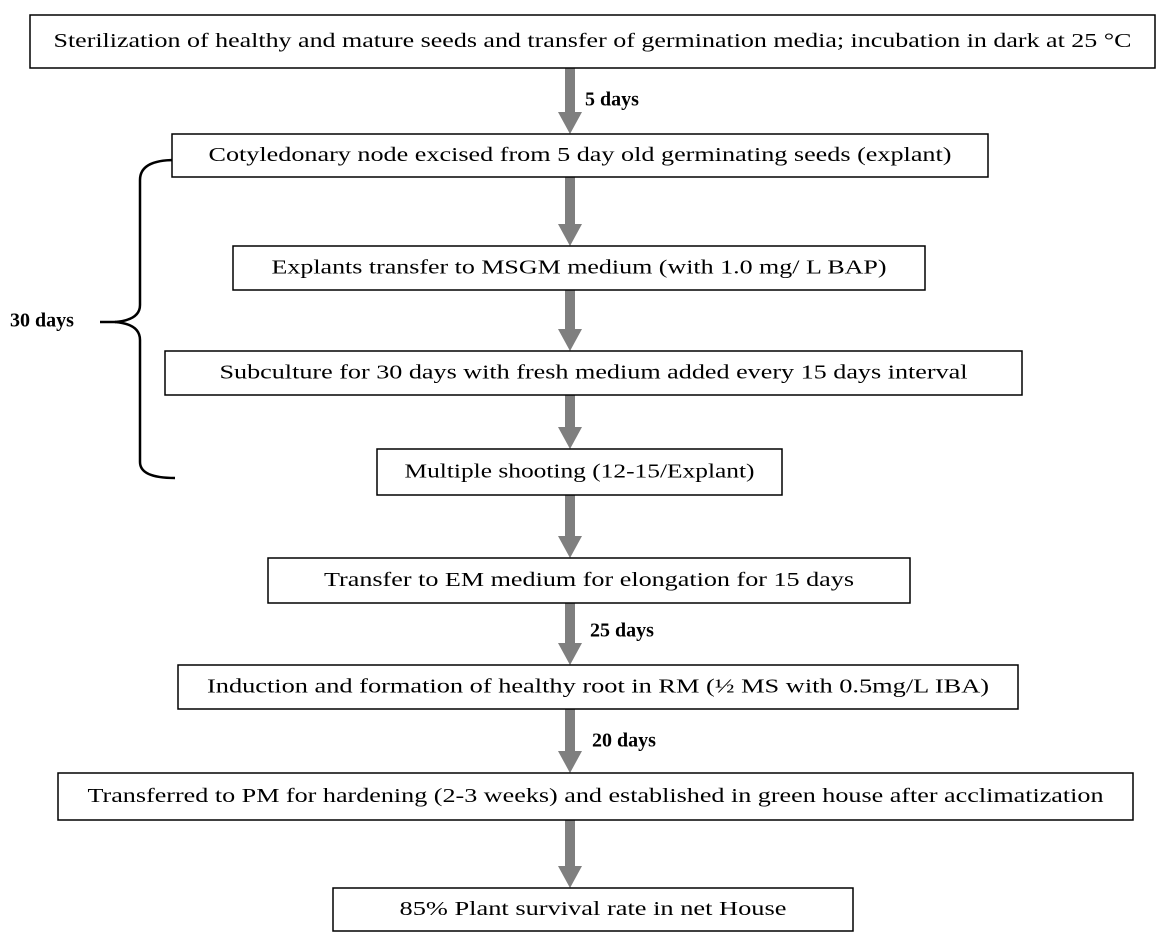 The height and width of the screenshot is (932, 1161). I want to click on arrow-label: 25 days, so click(622, 631).